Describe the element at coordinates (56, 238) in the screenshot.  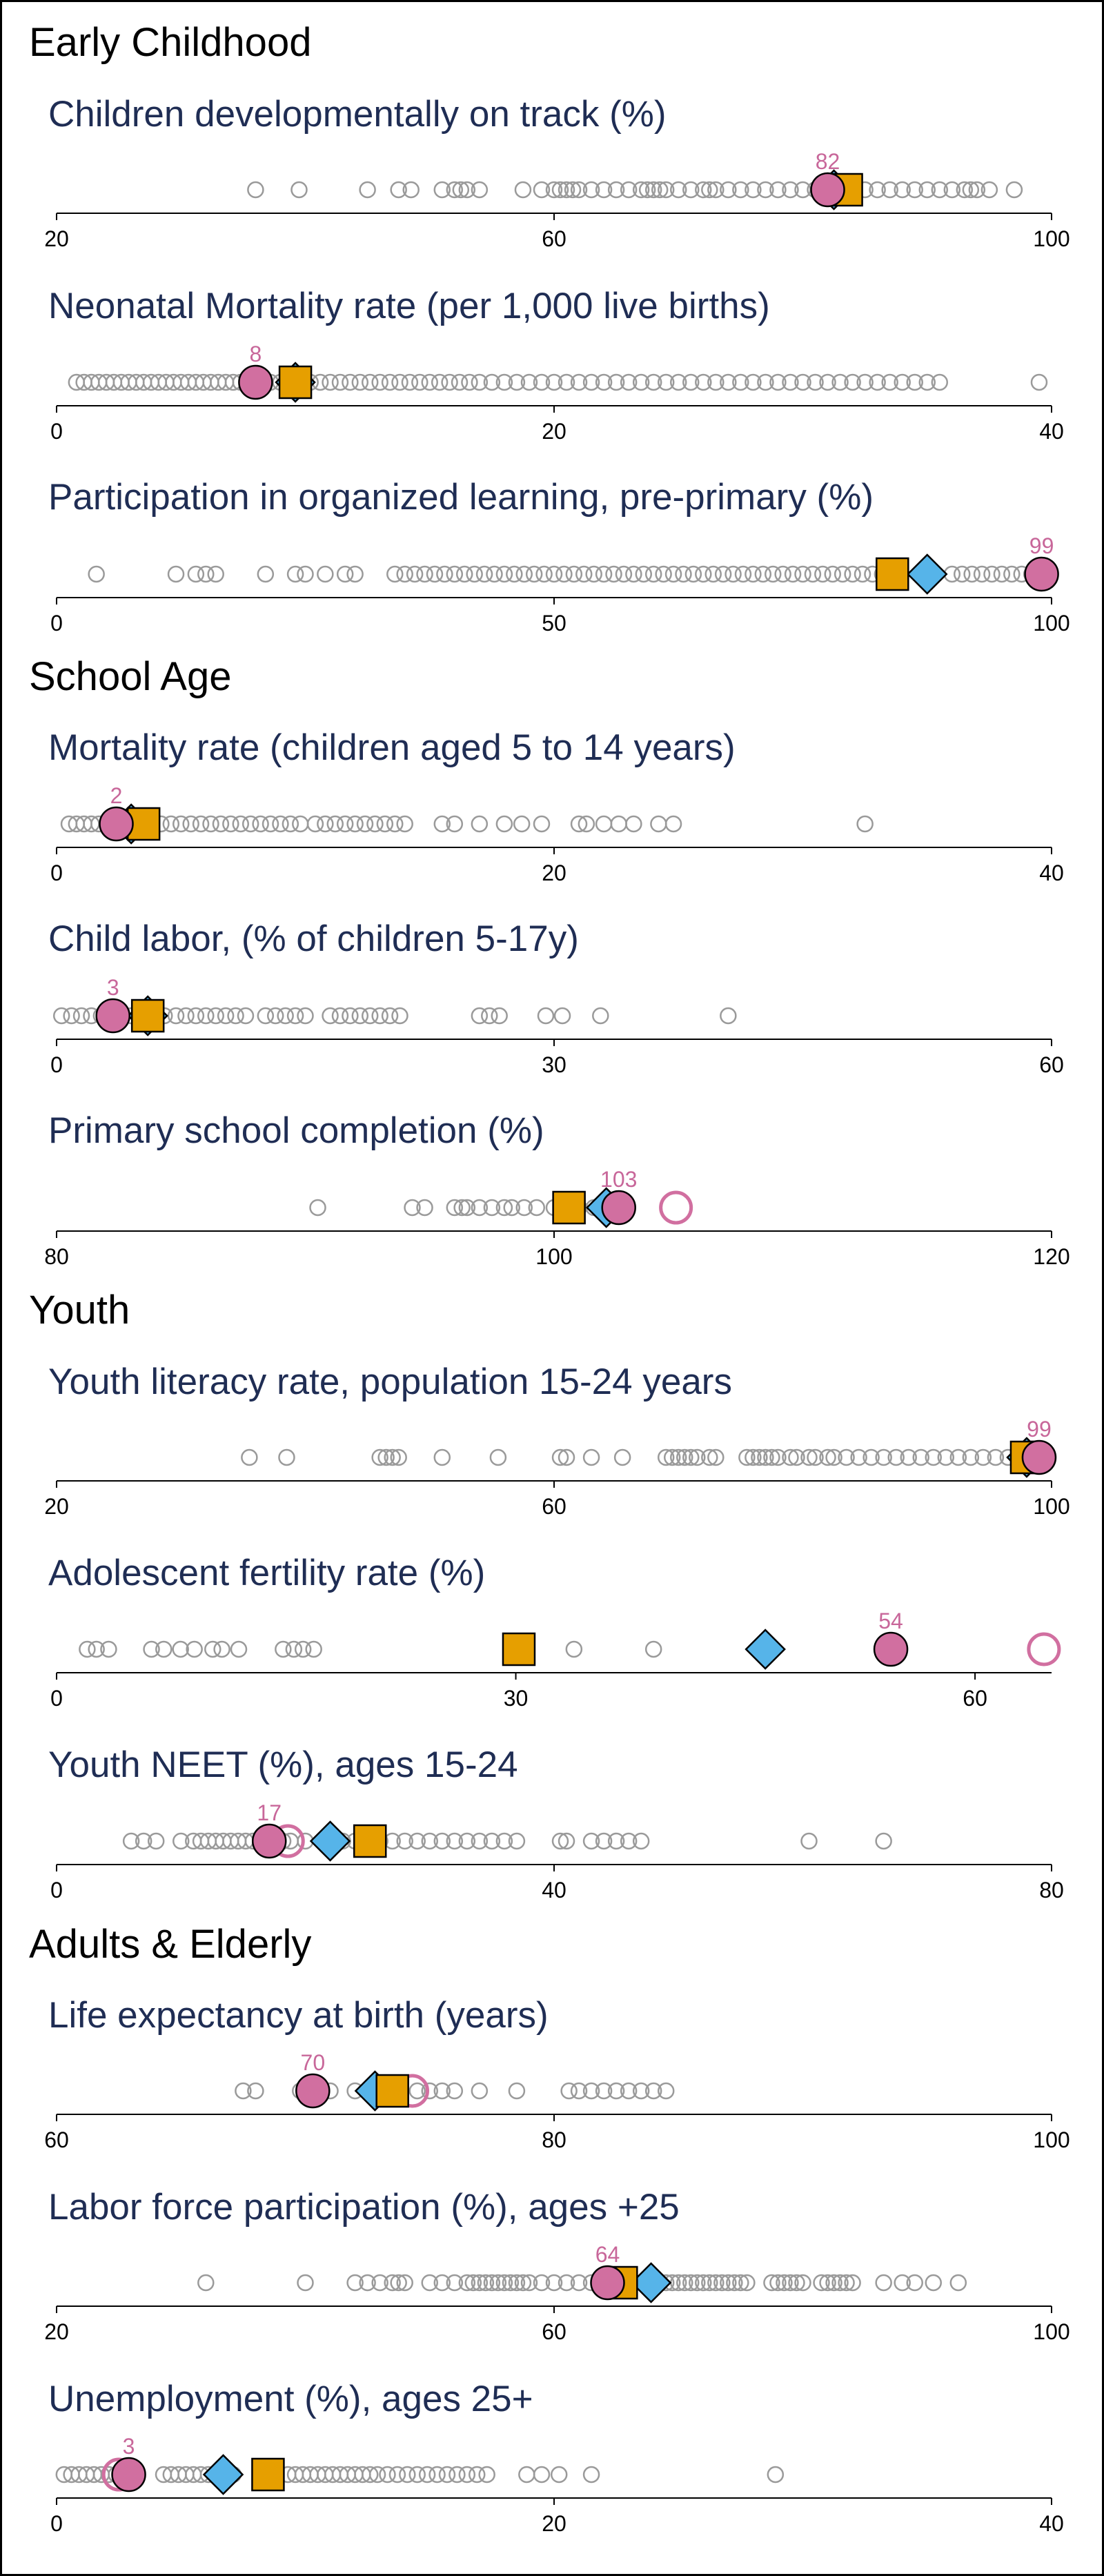
I see `x-tick-label: 20` at that location.